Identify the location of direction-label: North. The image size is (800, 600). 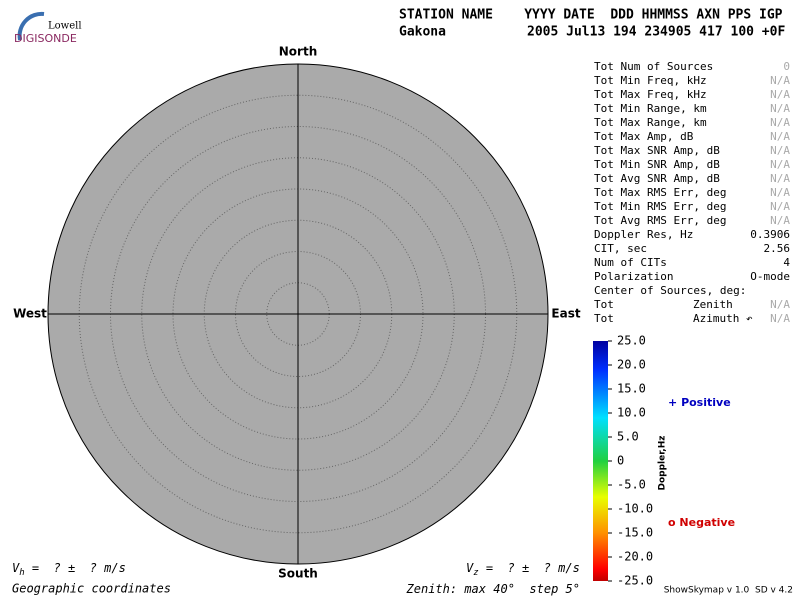
(298, 52).